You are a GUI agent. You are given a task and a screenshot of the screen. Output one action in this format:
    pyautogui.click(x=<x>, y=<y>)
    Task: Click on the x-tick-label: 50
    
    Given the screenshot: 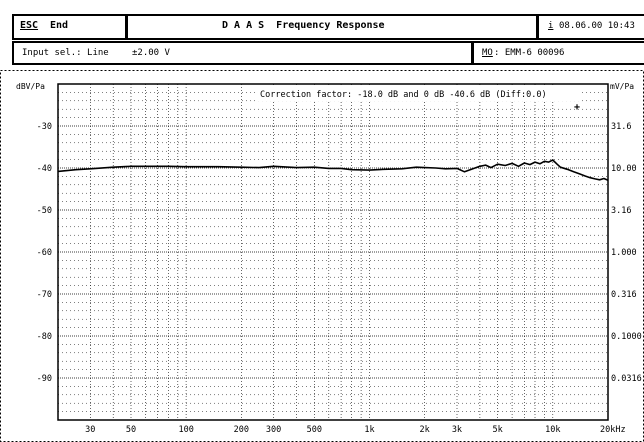 What is the action you would take?
    pyautogui.click(x=131, y=430)
    